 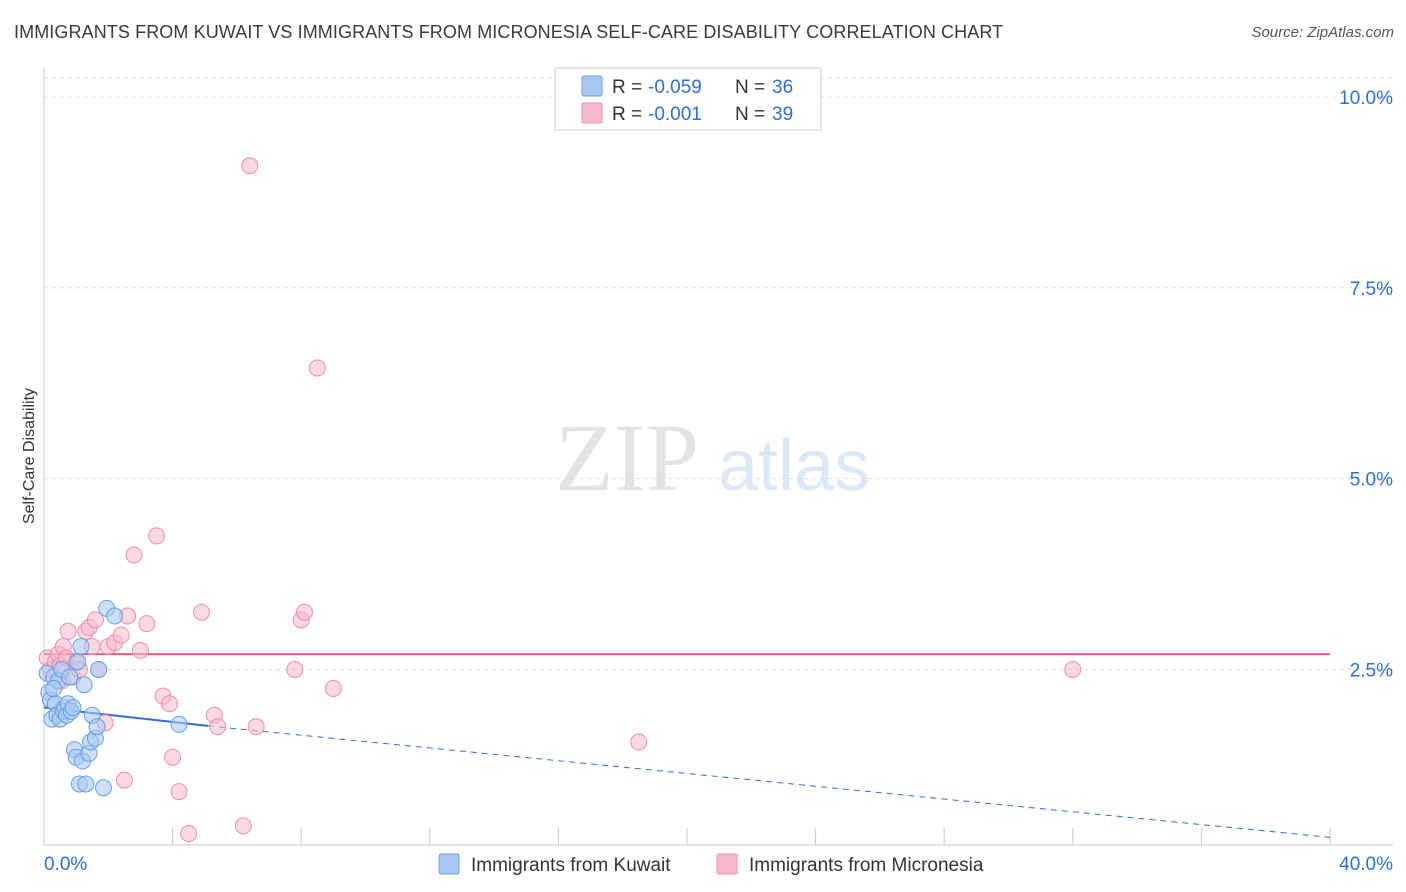 What do you see at coordinates (592, 113) in the screenshot?
I see `legend-swatch-micronesia` at bounding box center [592, 113].